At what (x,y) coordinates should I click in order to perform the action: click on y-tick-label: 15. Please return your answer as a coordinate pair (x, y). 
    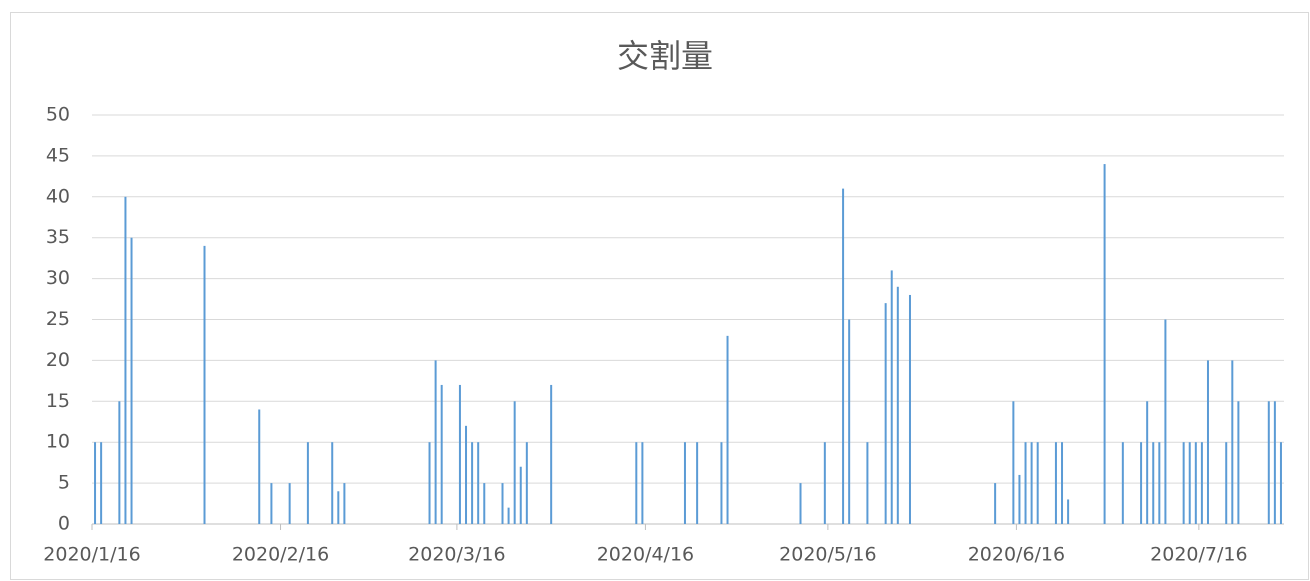
    Looking at the image, I should click on (58, 401).